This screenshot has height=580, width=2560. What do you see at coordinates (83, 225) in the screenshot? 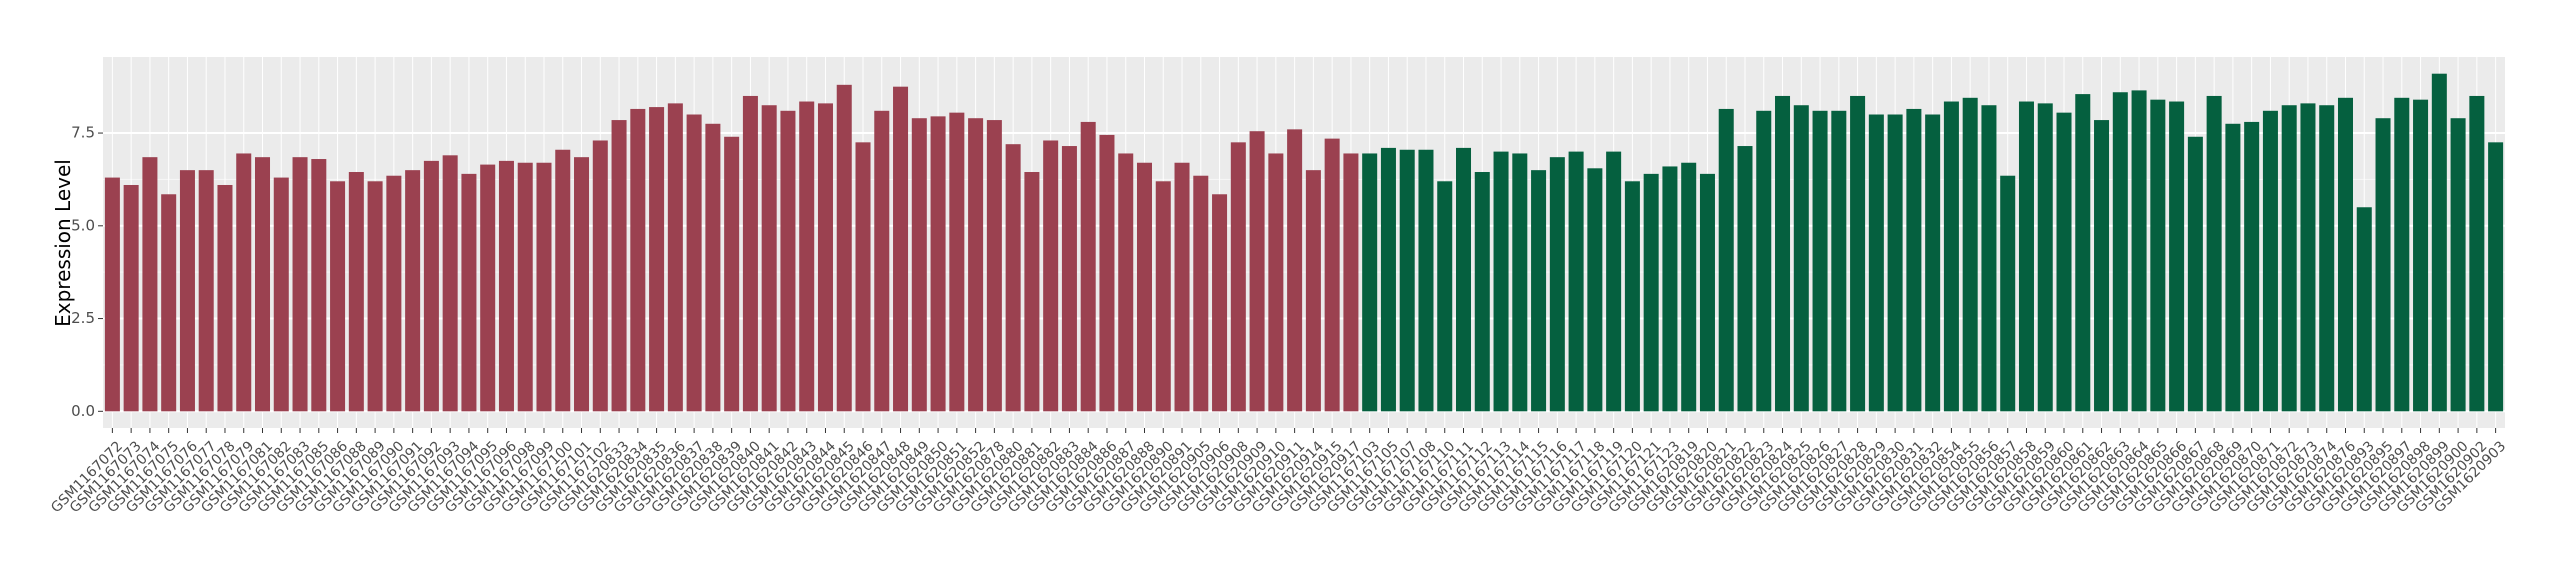
I see `y-tick-label: 5.0` at bounding box center [83, 225].